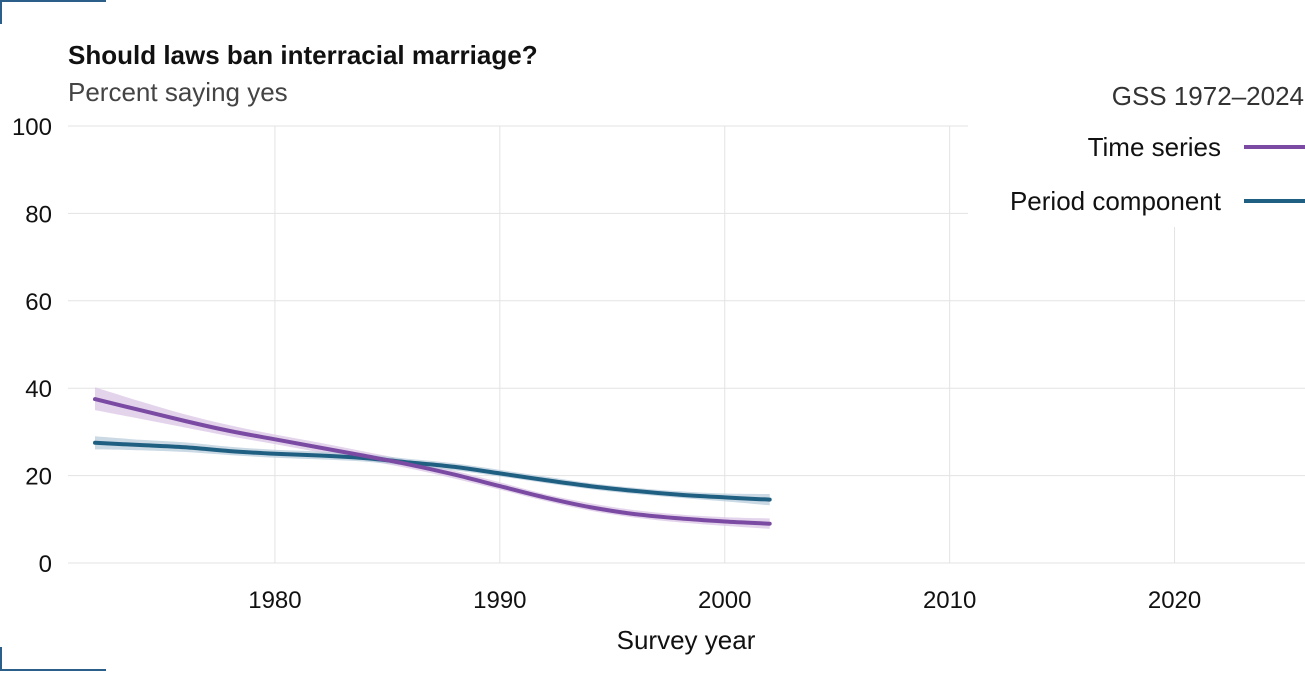 The height and width of the screenshot is (676, 1305). Describe the element at coordinates (45, 564) in the screenshot. I see `y-tick-label-0: 0` at that location.